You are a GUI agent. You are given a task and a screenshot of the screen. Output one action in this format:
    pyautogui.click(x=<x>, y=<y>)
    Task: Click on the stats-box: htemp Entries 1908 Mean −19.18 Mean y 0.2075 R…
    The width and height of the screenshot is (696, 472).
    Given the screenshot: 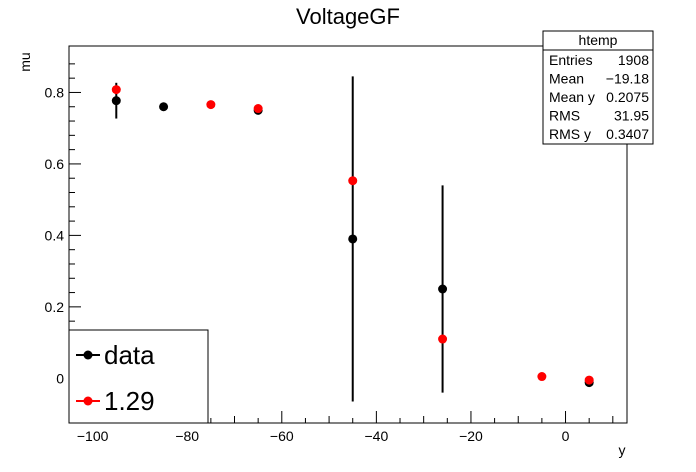 What is the action you would take?
    pyautogui.click(x=598, y=87)
    